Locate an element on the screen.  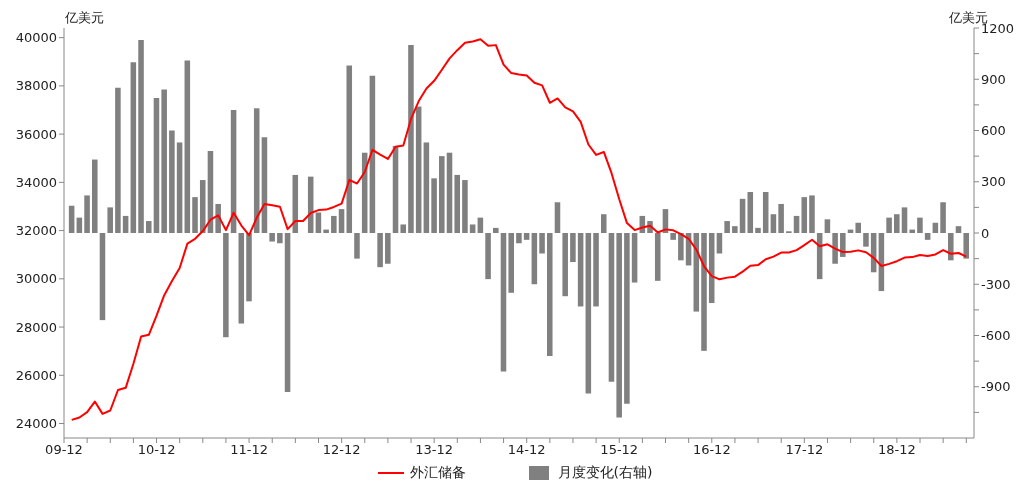
x-tick-label: 18-12 is located at coordinates (896, 450).